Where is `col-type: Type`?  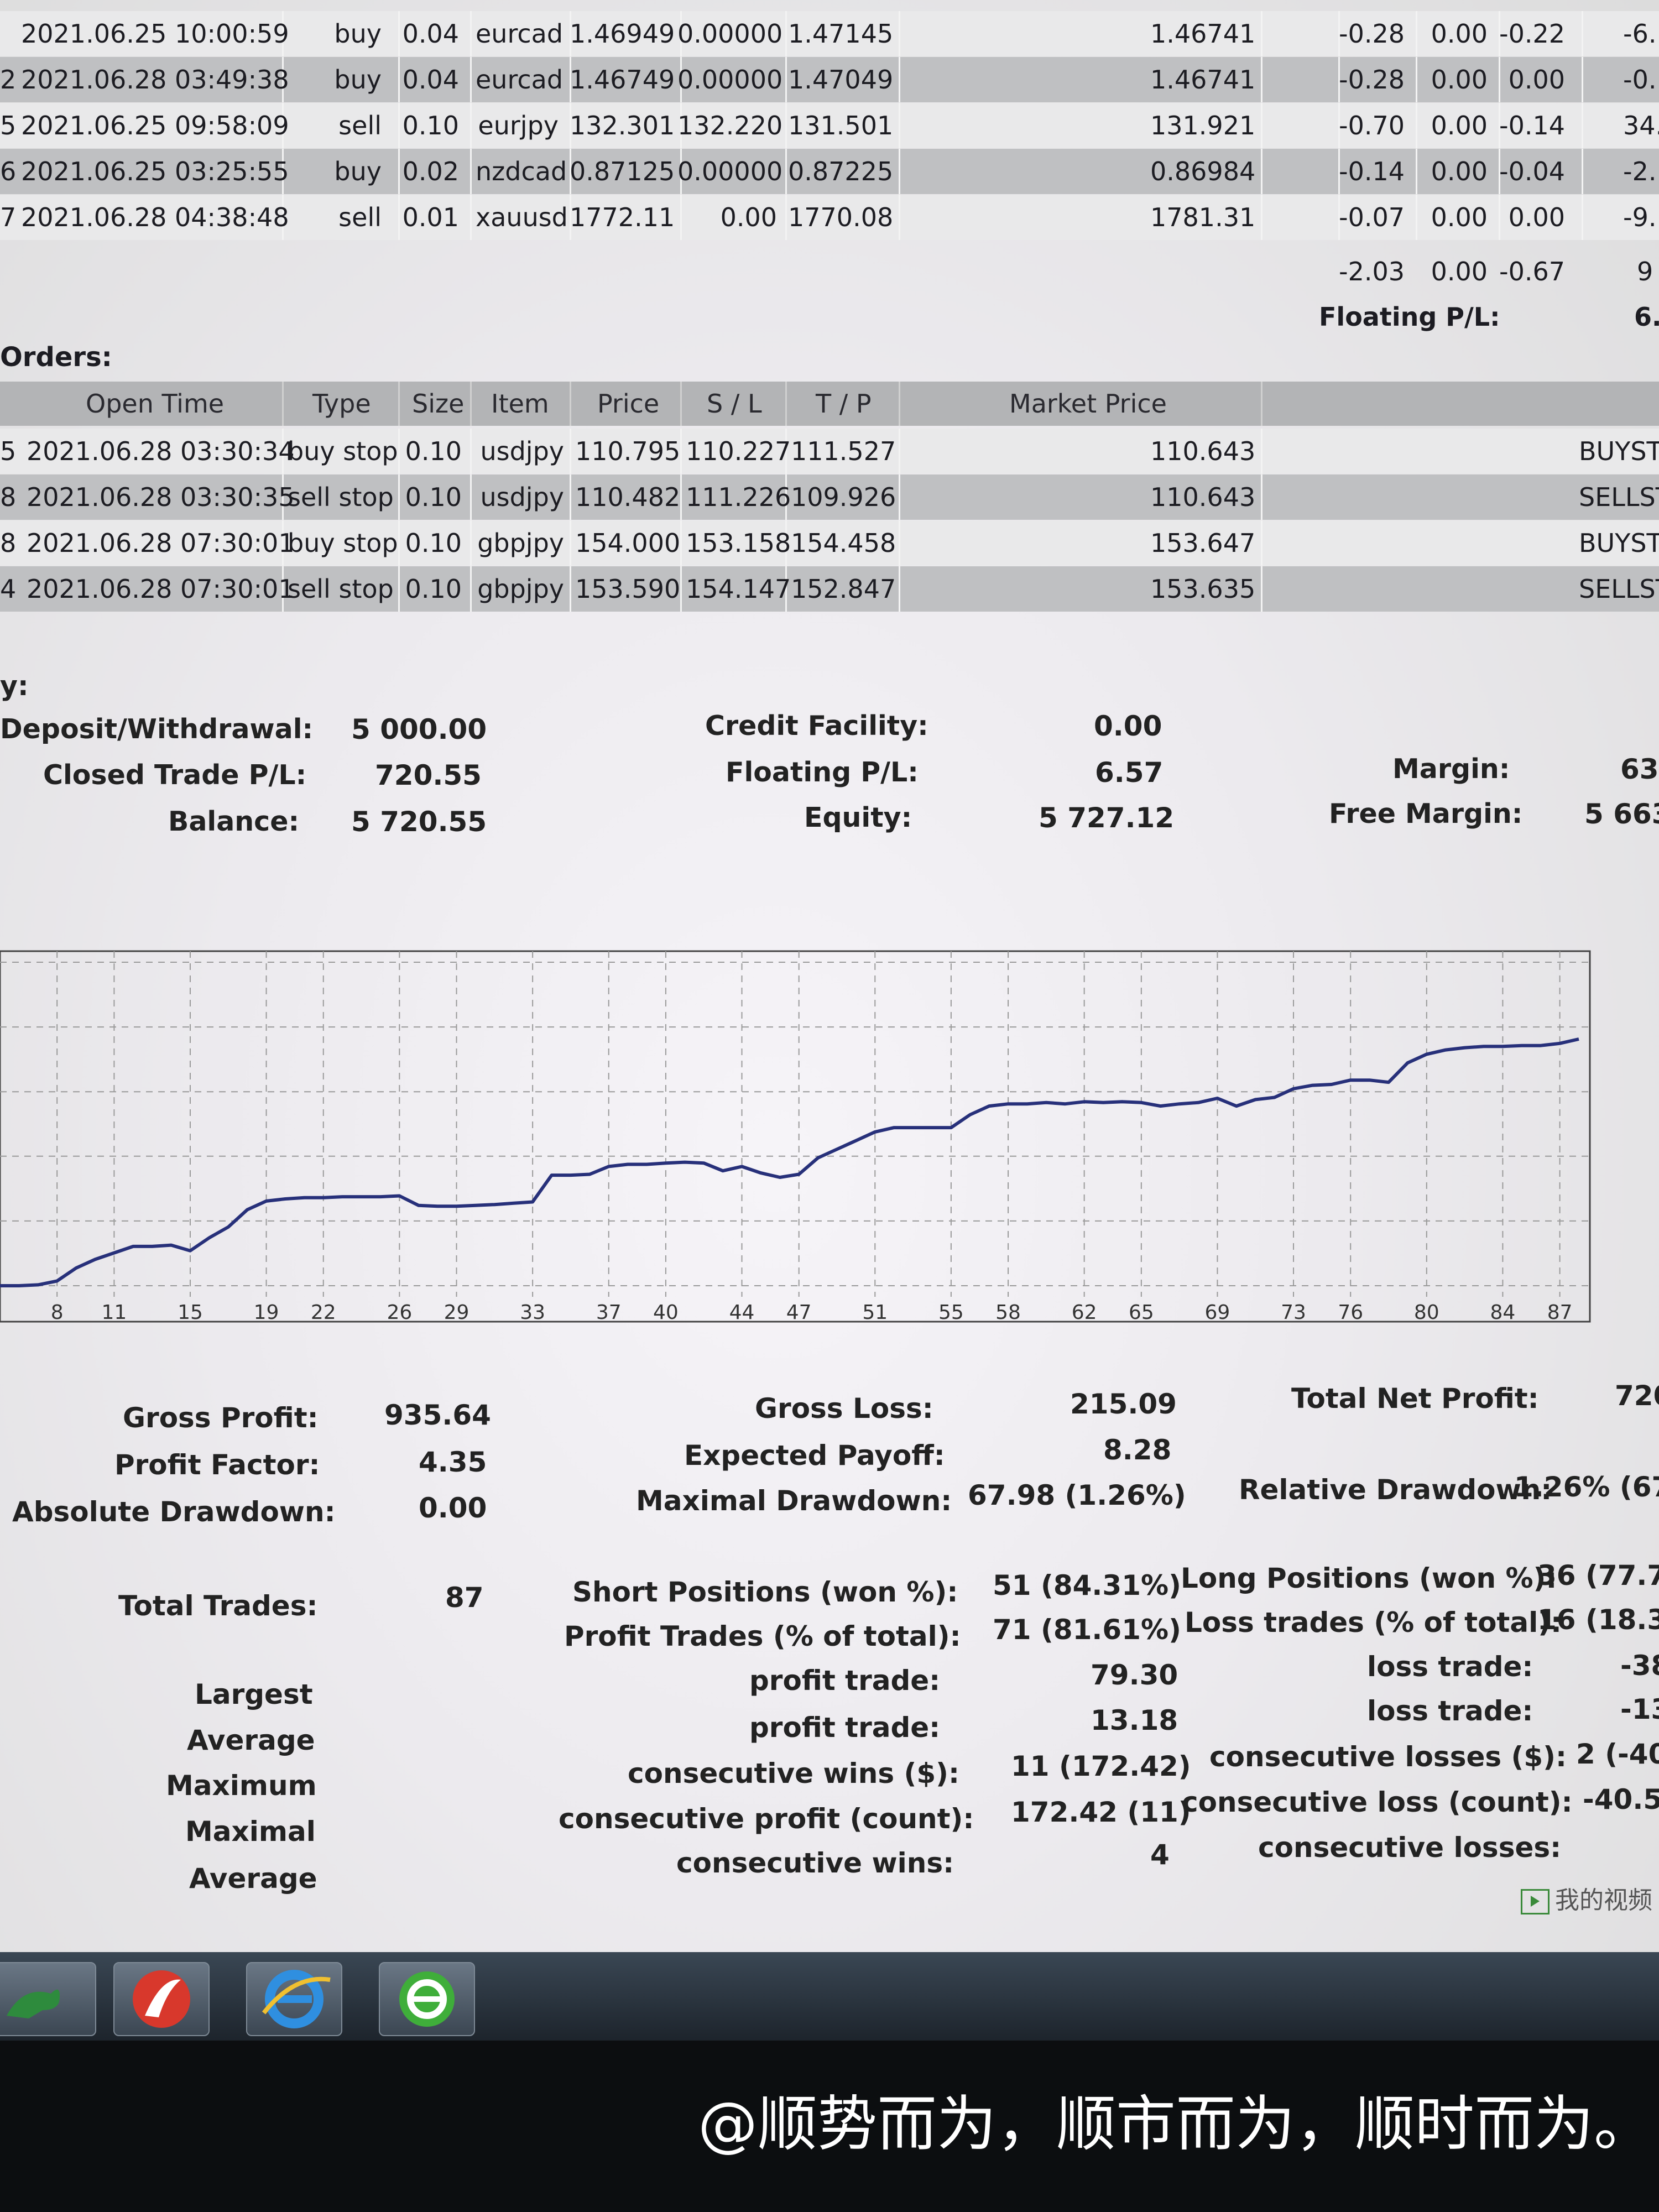 col-type: Type is located at coordinates (342, 404).